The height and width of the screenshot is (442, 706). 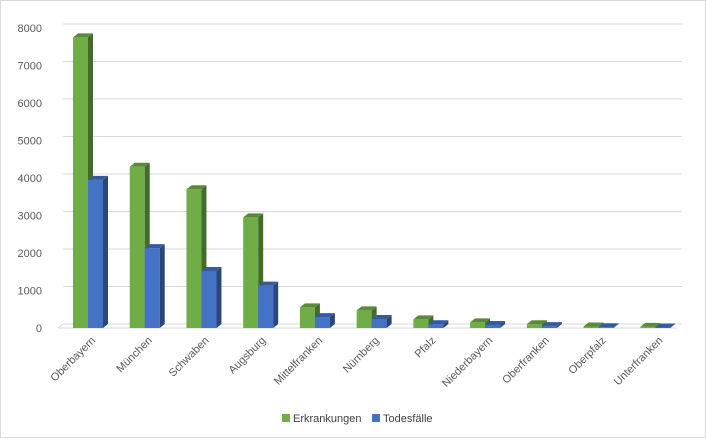 What do you see at coordinates (426, 348) in the screenshot?
I see `x-tick-label: Pfalz` at bounding box center [426, 348].